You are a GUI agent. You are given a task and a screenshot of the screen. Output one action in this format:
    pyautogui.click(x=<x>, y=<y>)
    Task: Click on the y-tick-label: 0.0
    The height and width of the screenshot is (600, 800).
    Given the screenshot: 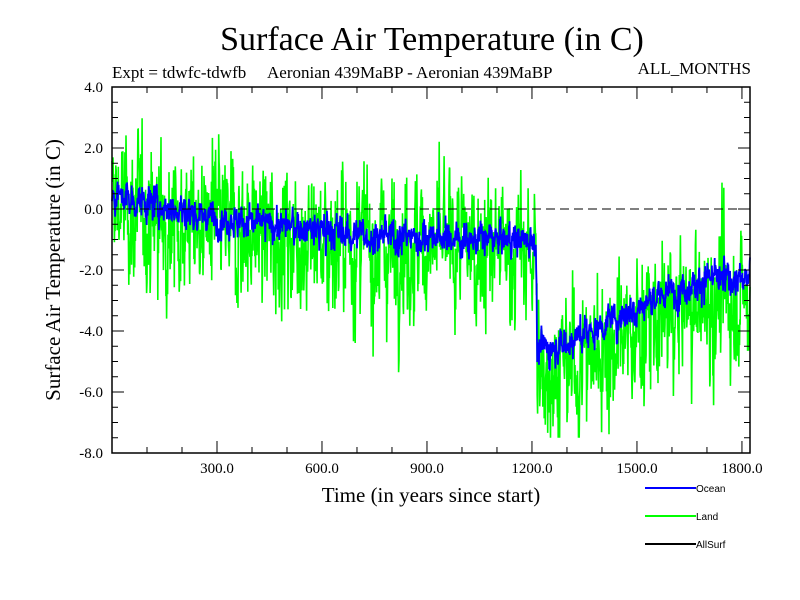 What is the action you would take?
    pyautogui.click(x=93, y=210)
    